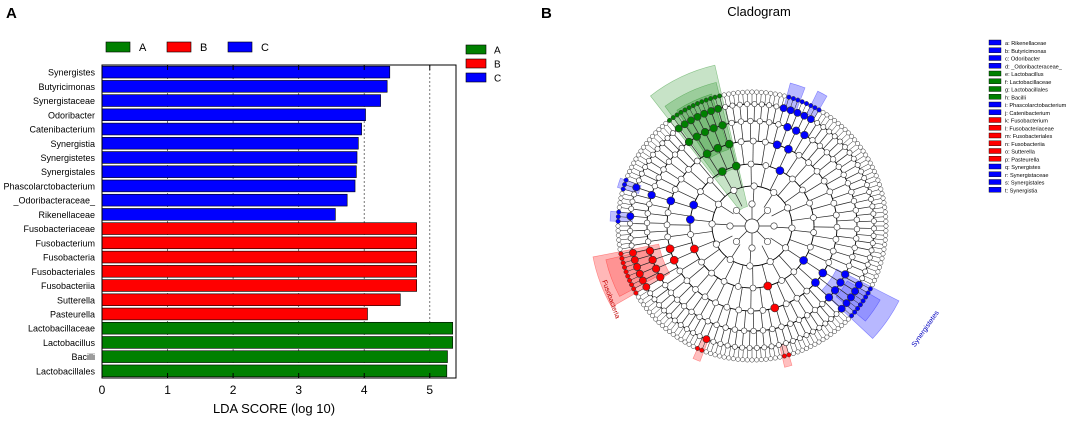  Describe the element at coordinates (62, 130) in the screenshot. I see `category-label: Catenibacterium` at that location.